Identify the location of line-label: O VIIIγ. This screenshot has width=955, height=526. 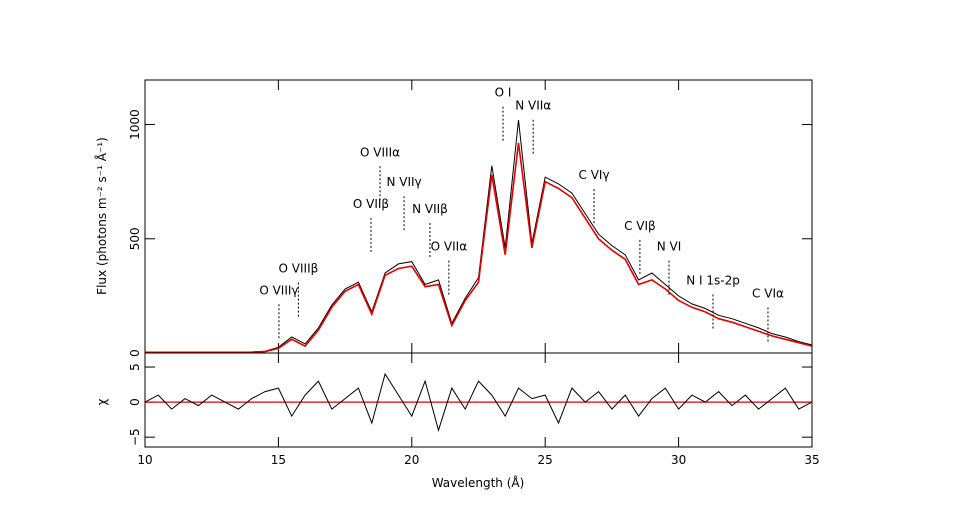
(278, 290).